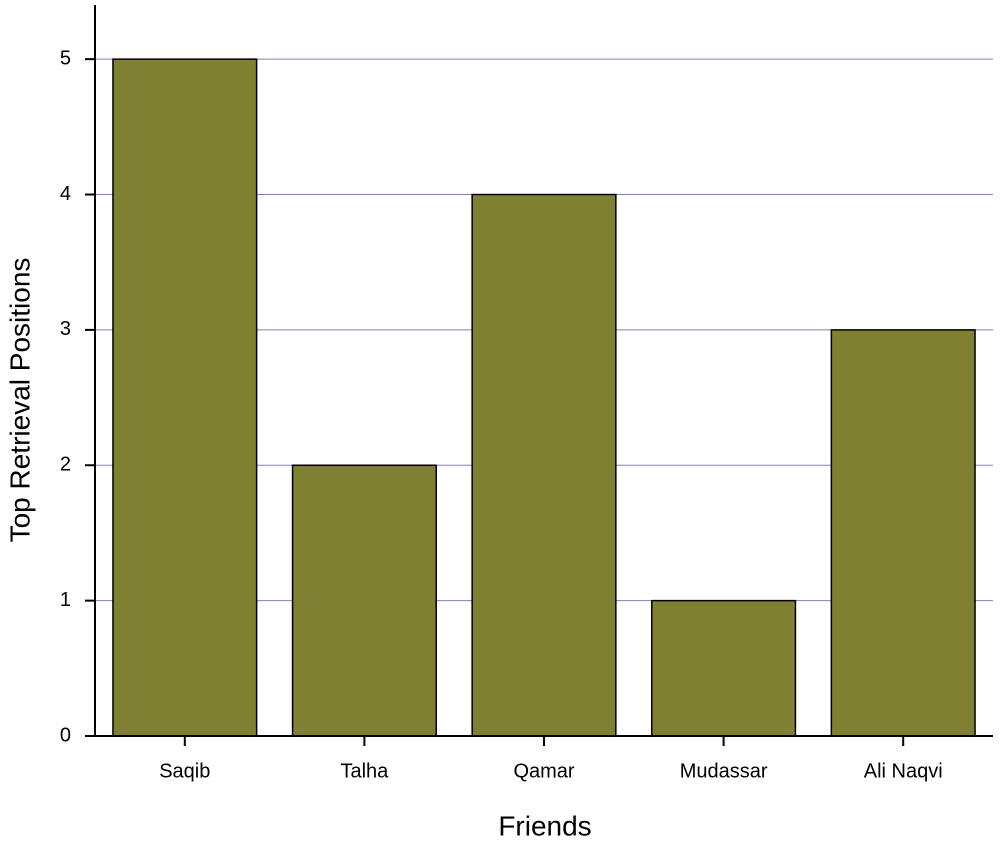 The width and height of the screenshot is (1000, 844). I want to click on y-tick-label: 4, so click(65, 194).